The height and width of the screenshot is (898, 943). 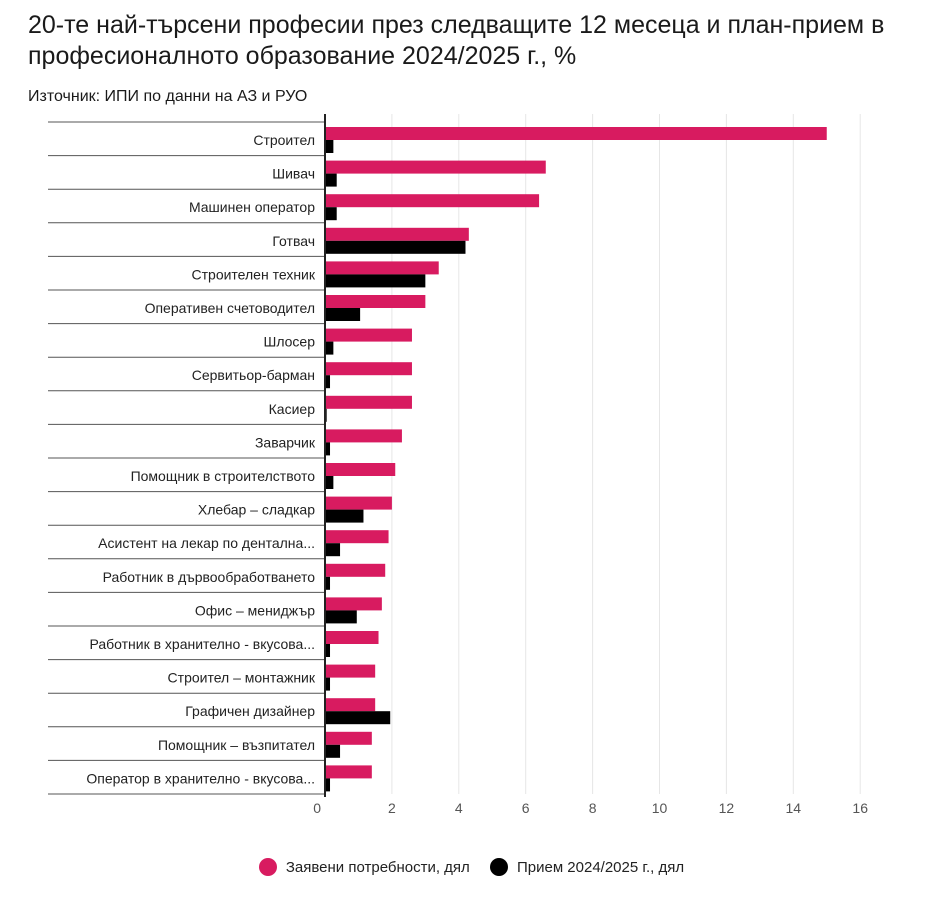 What do you see at coordinates (230, 308) in the screenshot?
I see `category-label: Оперативен счетоводител` at bounding box center [230, 308].